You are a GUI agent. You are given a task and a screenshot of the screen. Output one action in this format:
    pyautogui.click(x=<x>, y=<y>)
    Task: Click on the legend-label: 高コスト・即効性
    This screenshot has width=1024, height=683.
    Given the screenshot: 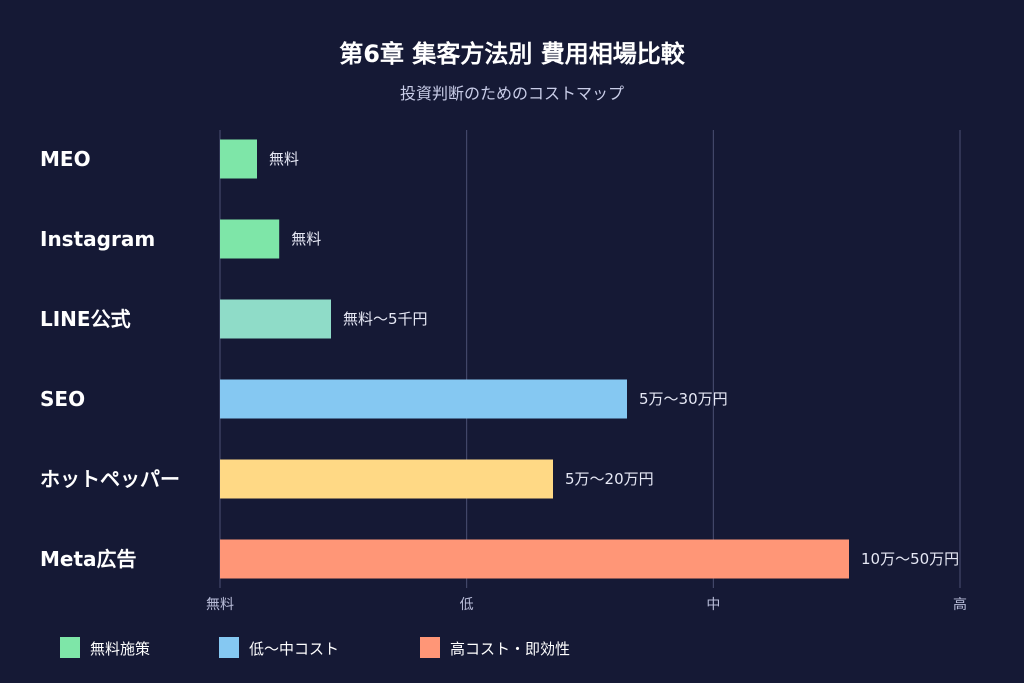 What is the action you would take?
    pyautogui.click(x=510, y=649)
    